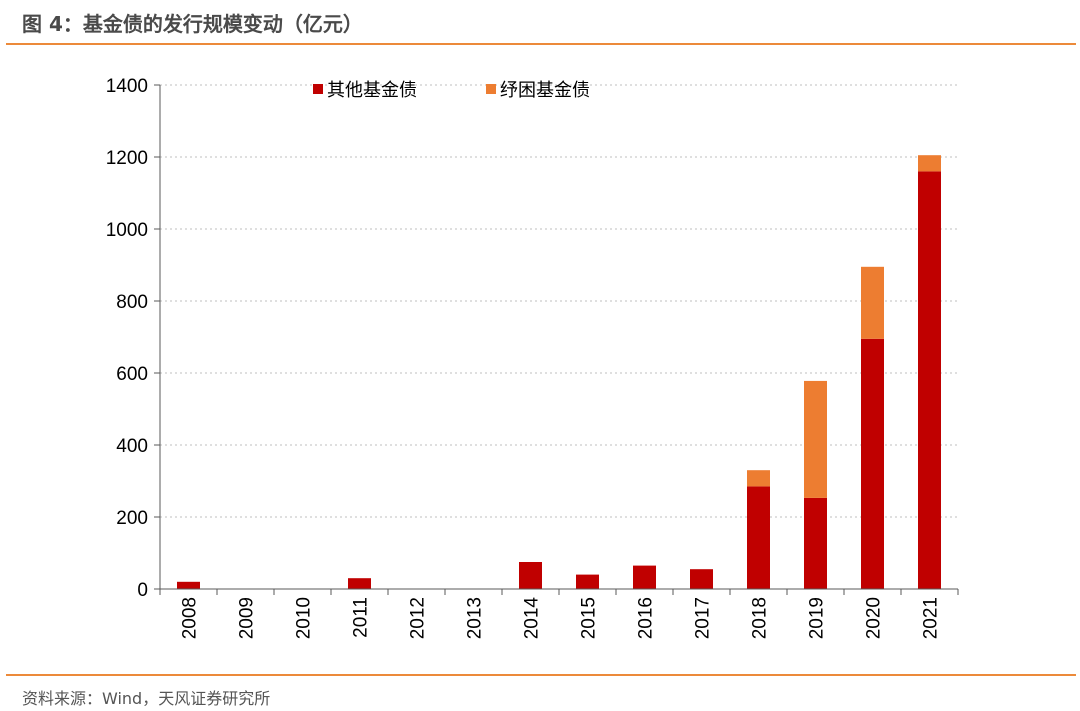 This screenshot has height=711, width=1080. Describe the element at coordinates (703, 618) in the screenshot. I see `x-tick-label: 2017` at that location.